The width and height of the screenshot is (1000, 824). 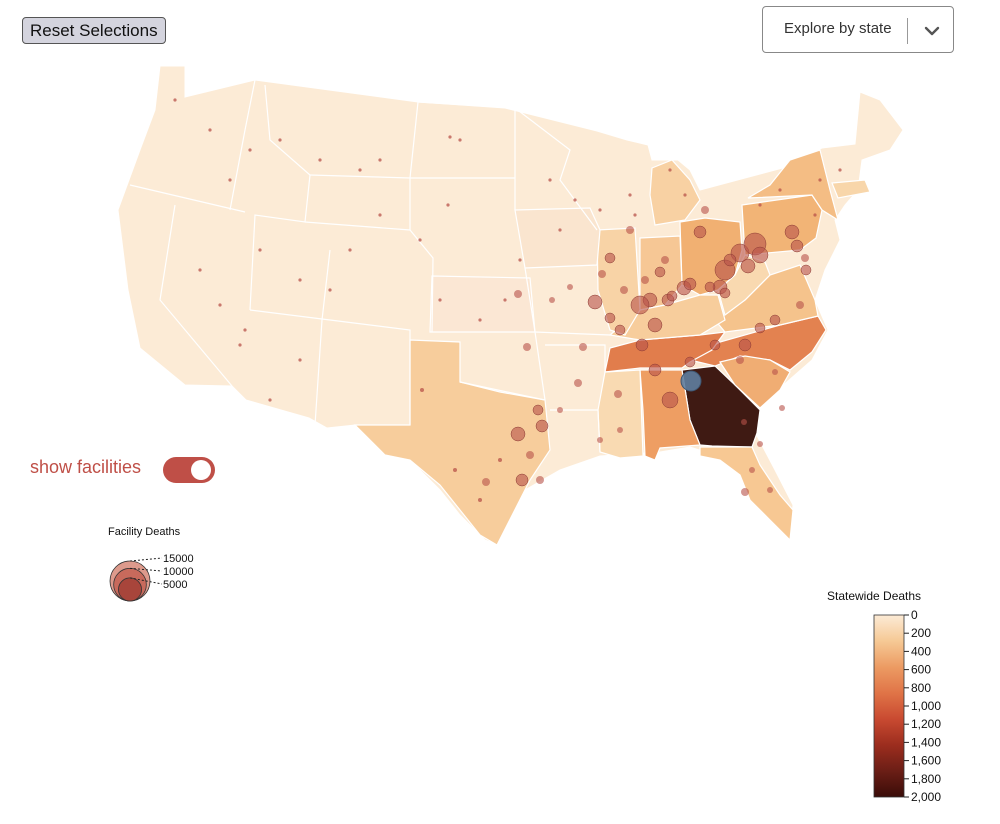 What do you see at coordinates (858, 29) in the screenshot?
I see `explore-by-state-select: Explore by state` at bounding box center [858, 29].